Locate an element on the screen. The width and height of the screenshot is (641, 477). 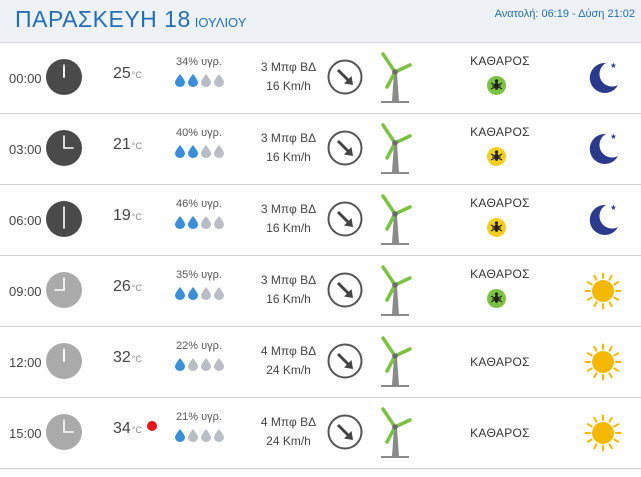
temperature: 34°C is located at coordinates (127, 429).